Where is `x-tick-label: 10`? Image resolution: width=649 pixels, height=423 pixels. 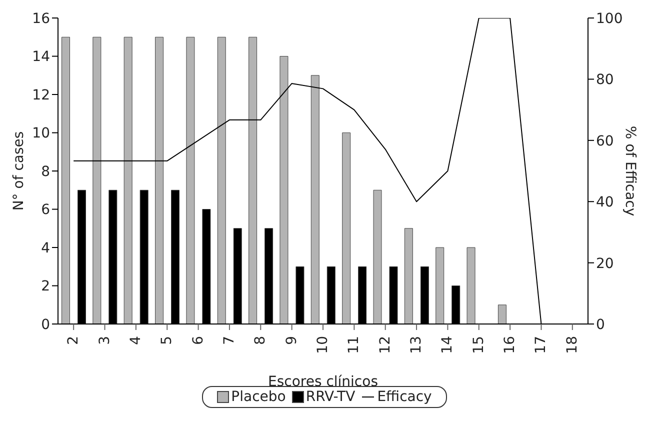 x-tick-label: 10 is located at coordinates (323, 345).